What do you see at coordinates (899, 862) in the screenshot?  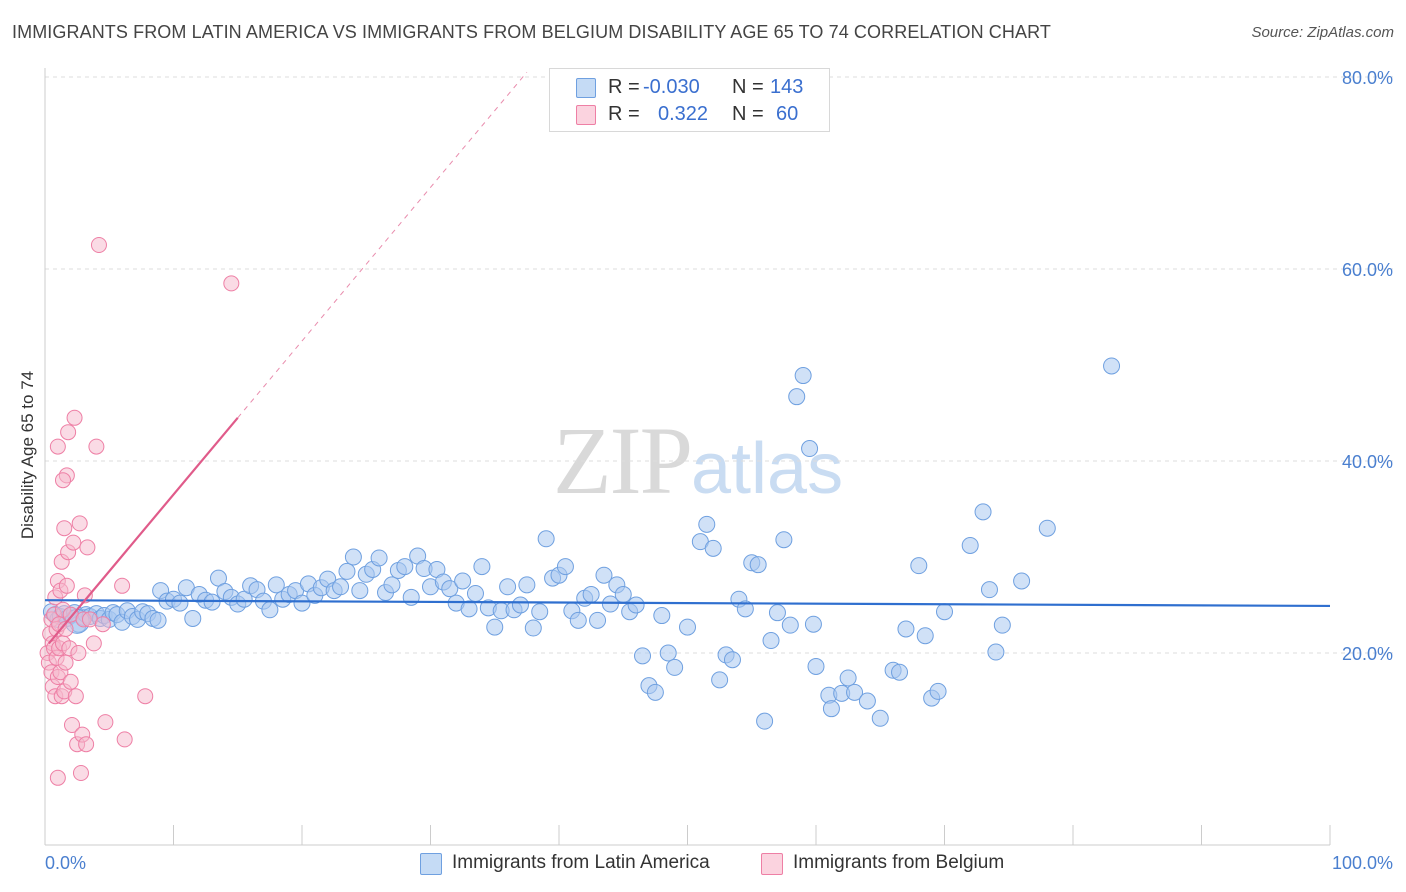 I see `bottom-legend-label: Immigrants from Belgium` at bounding box center [899, 862].